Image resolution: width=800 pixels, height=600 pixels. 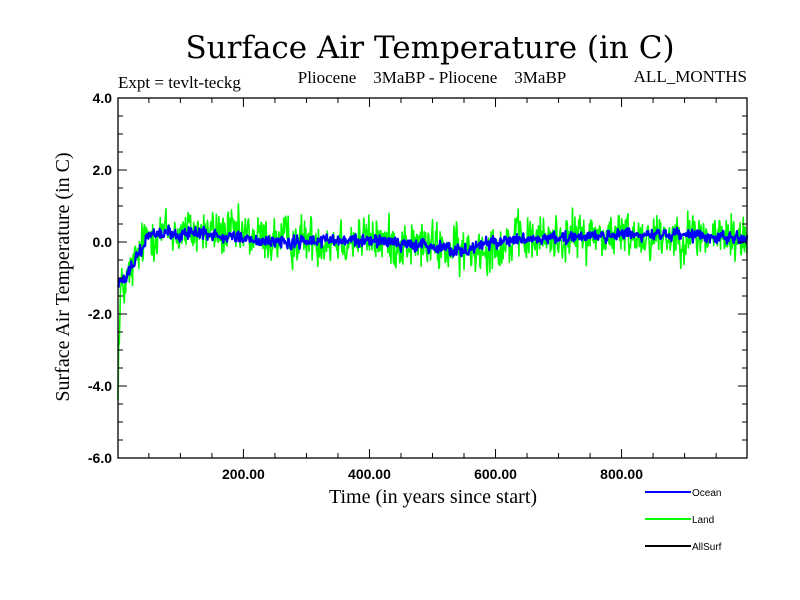 What do you see at coordinates (706, 493) in the screenshot?
I see `legend-label-ocean: Ocean` at bounding box center [706, 493].